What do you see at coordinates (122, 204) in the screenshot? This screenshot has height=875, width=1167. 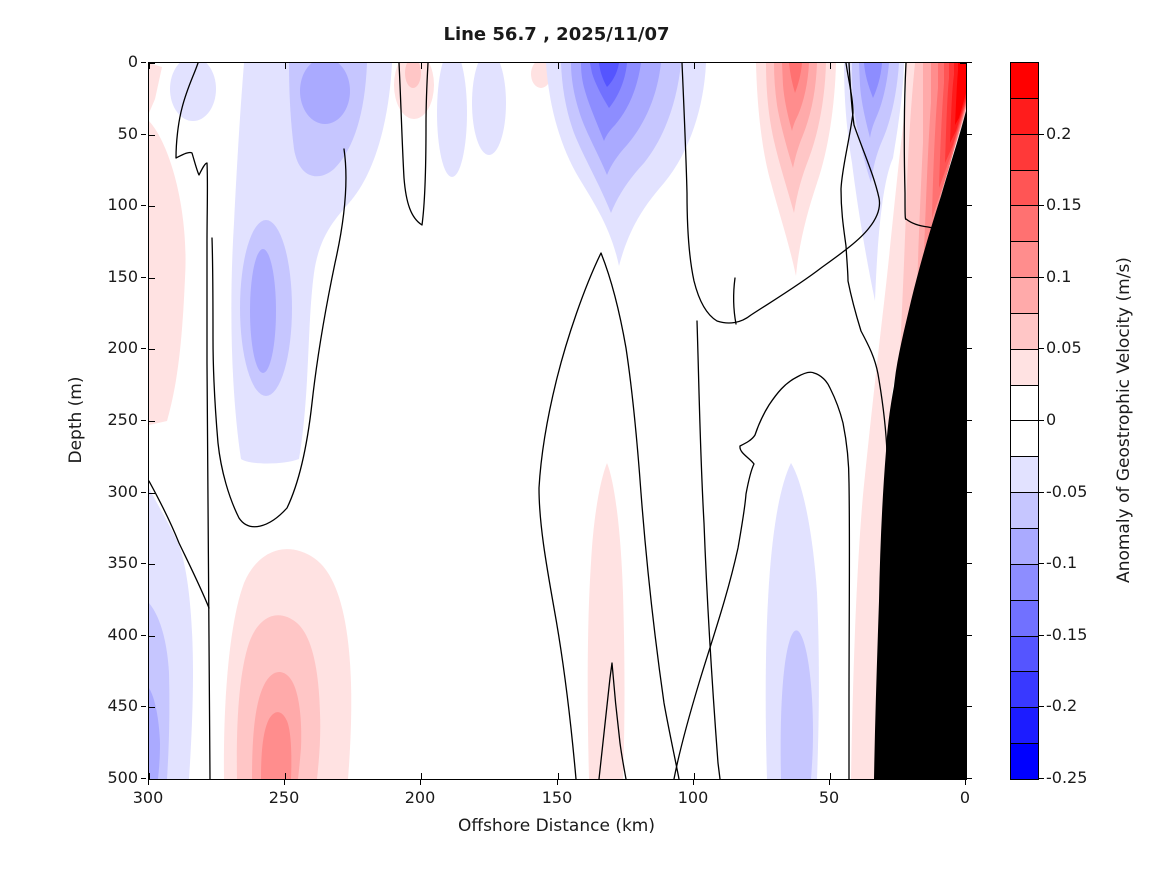 I see `y-tick-label: 100` at bounding box center [122, 204].